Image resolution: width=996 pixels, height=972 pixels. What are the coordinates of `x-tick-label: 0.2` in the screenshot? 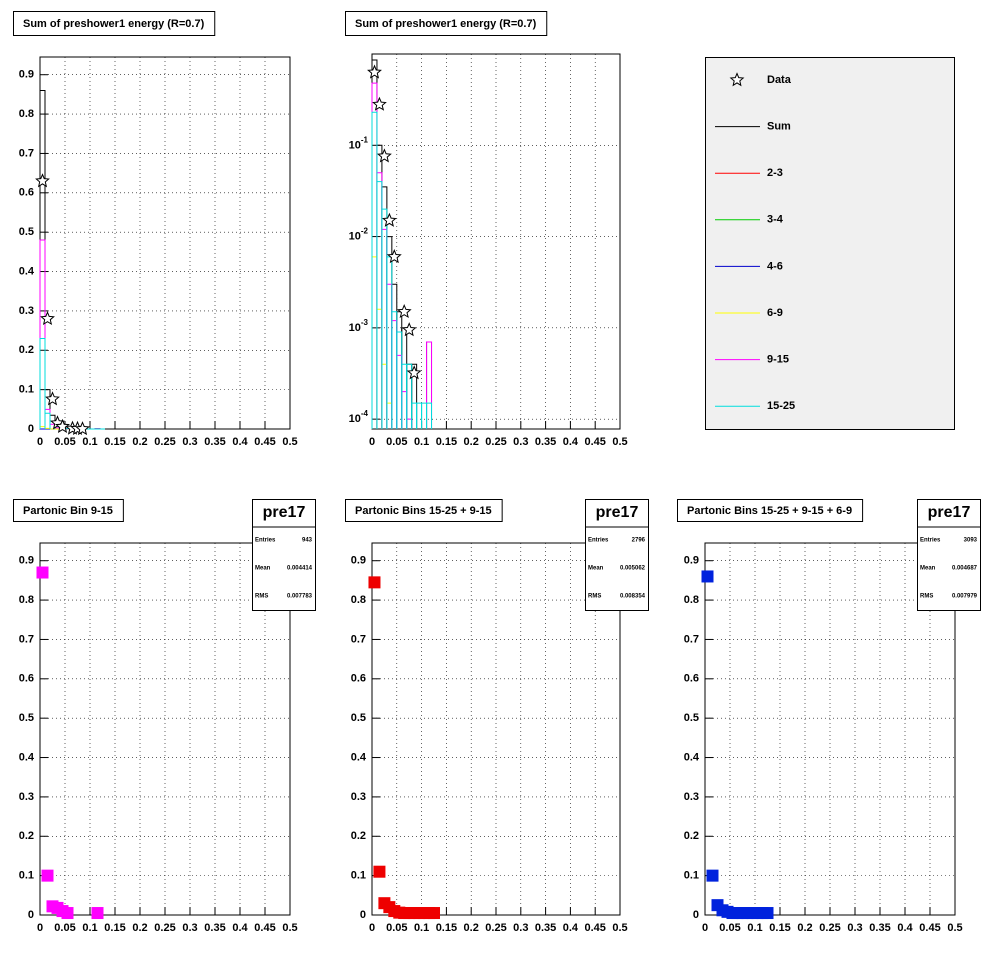 It's located at (139, 442).